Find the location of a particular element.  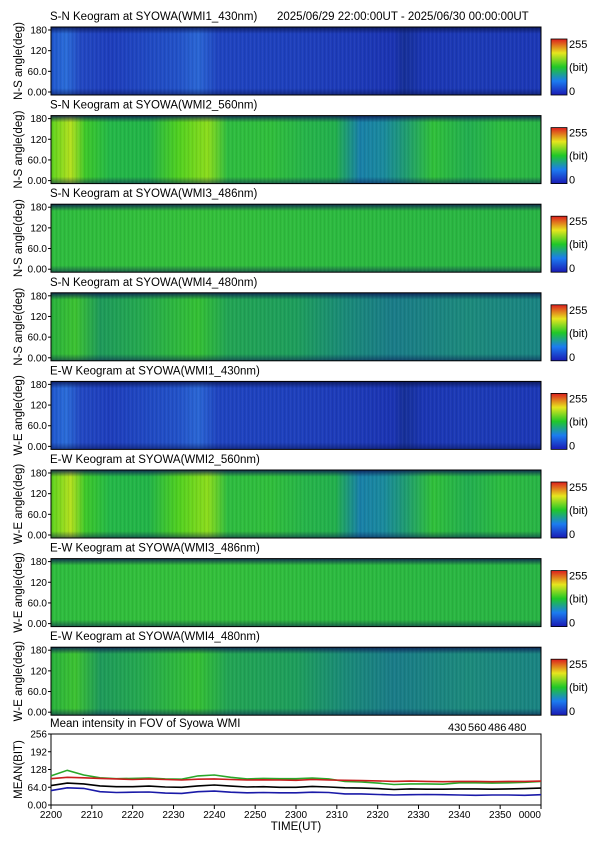

x-tick-label: 2240 is located at coordinates (214, 815).